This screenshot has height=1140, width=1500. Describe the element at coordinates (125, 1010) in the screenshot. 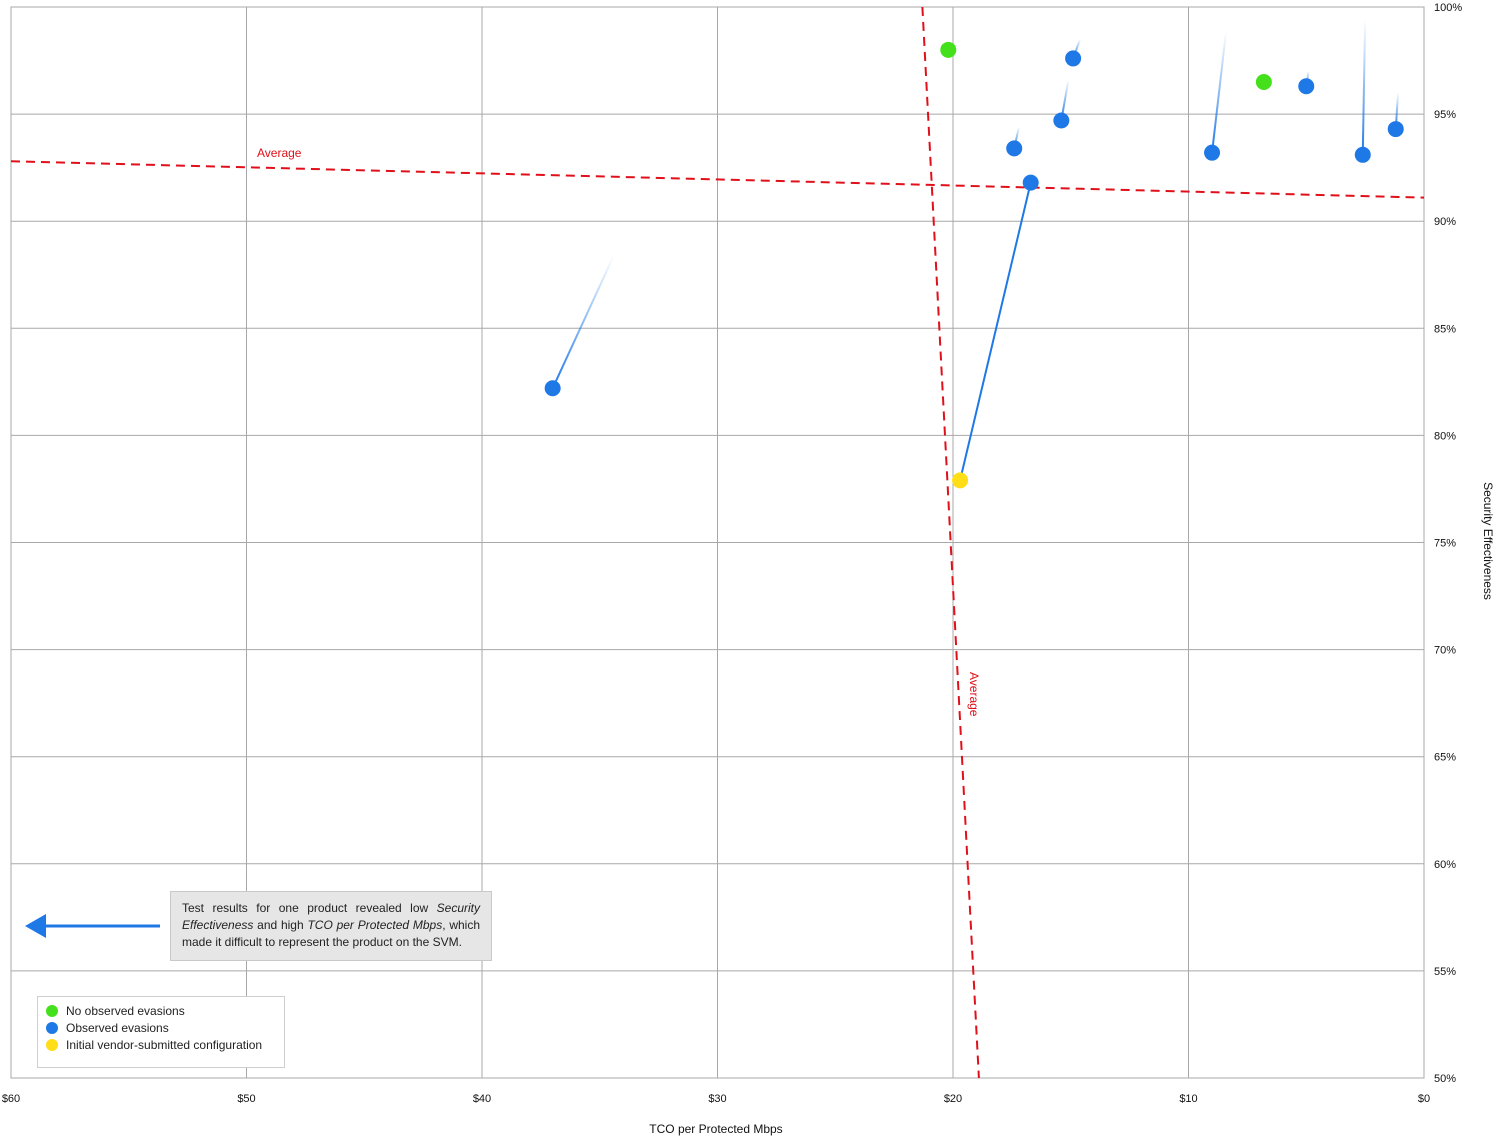

I see `legend-label: No observed evasions` at that location.